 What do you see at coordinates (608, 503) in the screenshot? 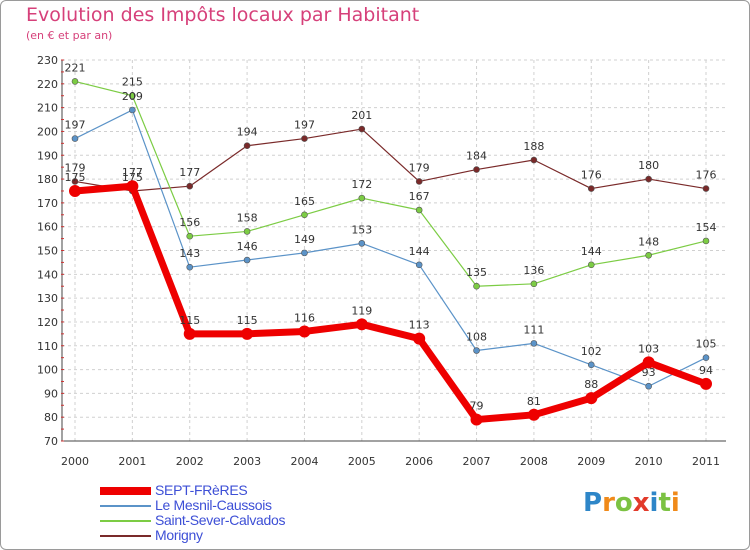
I see `logo-letter: r` at bounding box center [608, 503].